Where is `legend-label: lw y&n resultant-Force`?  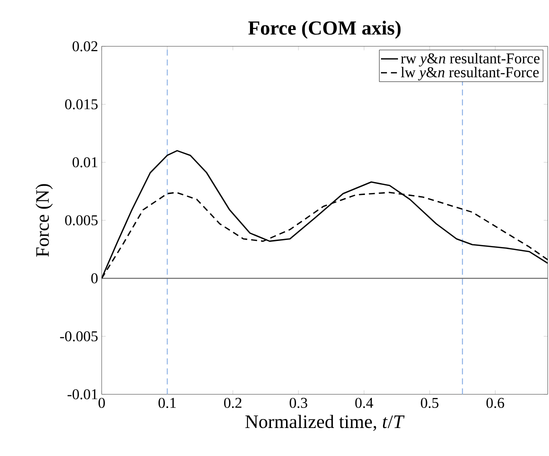
legend-label: lw y&n resultant-Force is located at coordinates (469, 73).